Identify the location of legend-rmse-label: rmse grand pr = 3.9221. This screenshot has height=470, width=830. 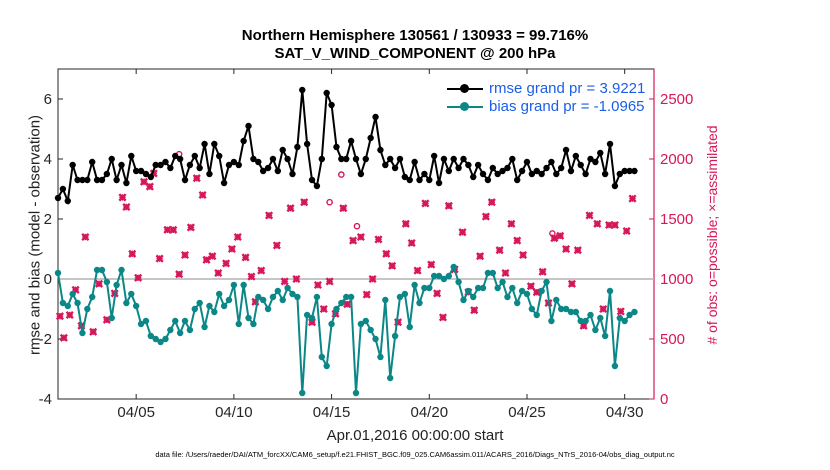
(567, 88).